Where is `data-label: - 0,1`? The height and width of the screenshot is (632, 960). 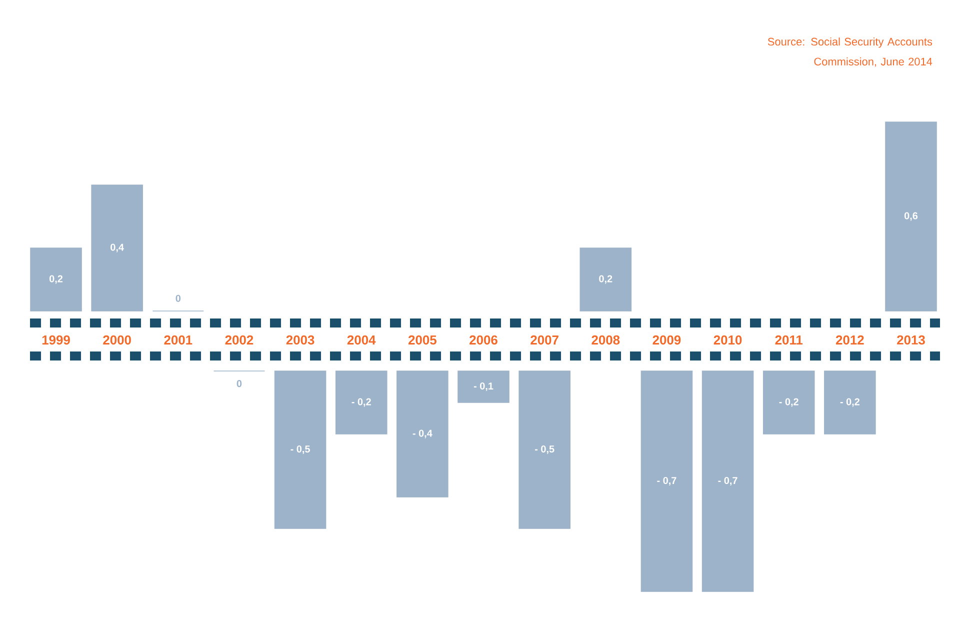 data-label: - 0,1 is located at coordinates (484, 386).